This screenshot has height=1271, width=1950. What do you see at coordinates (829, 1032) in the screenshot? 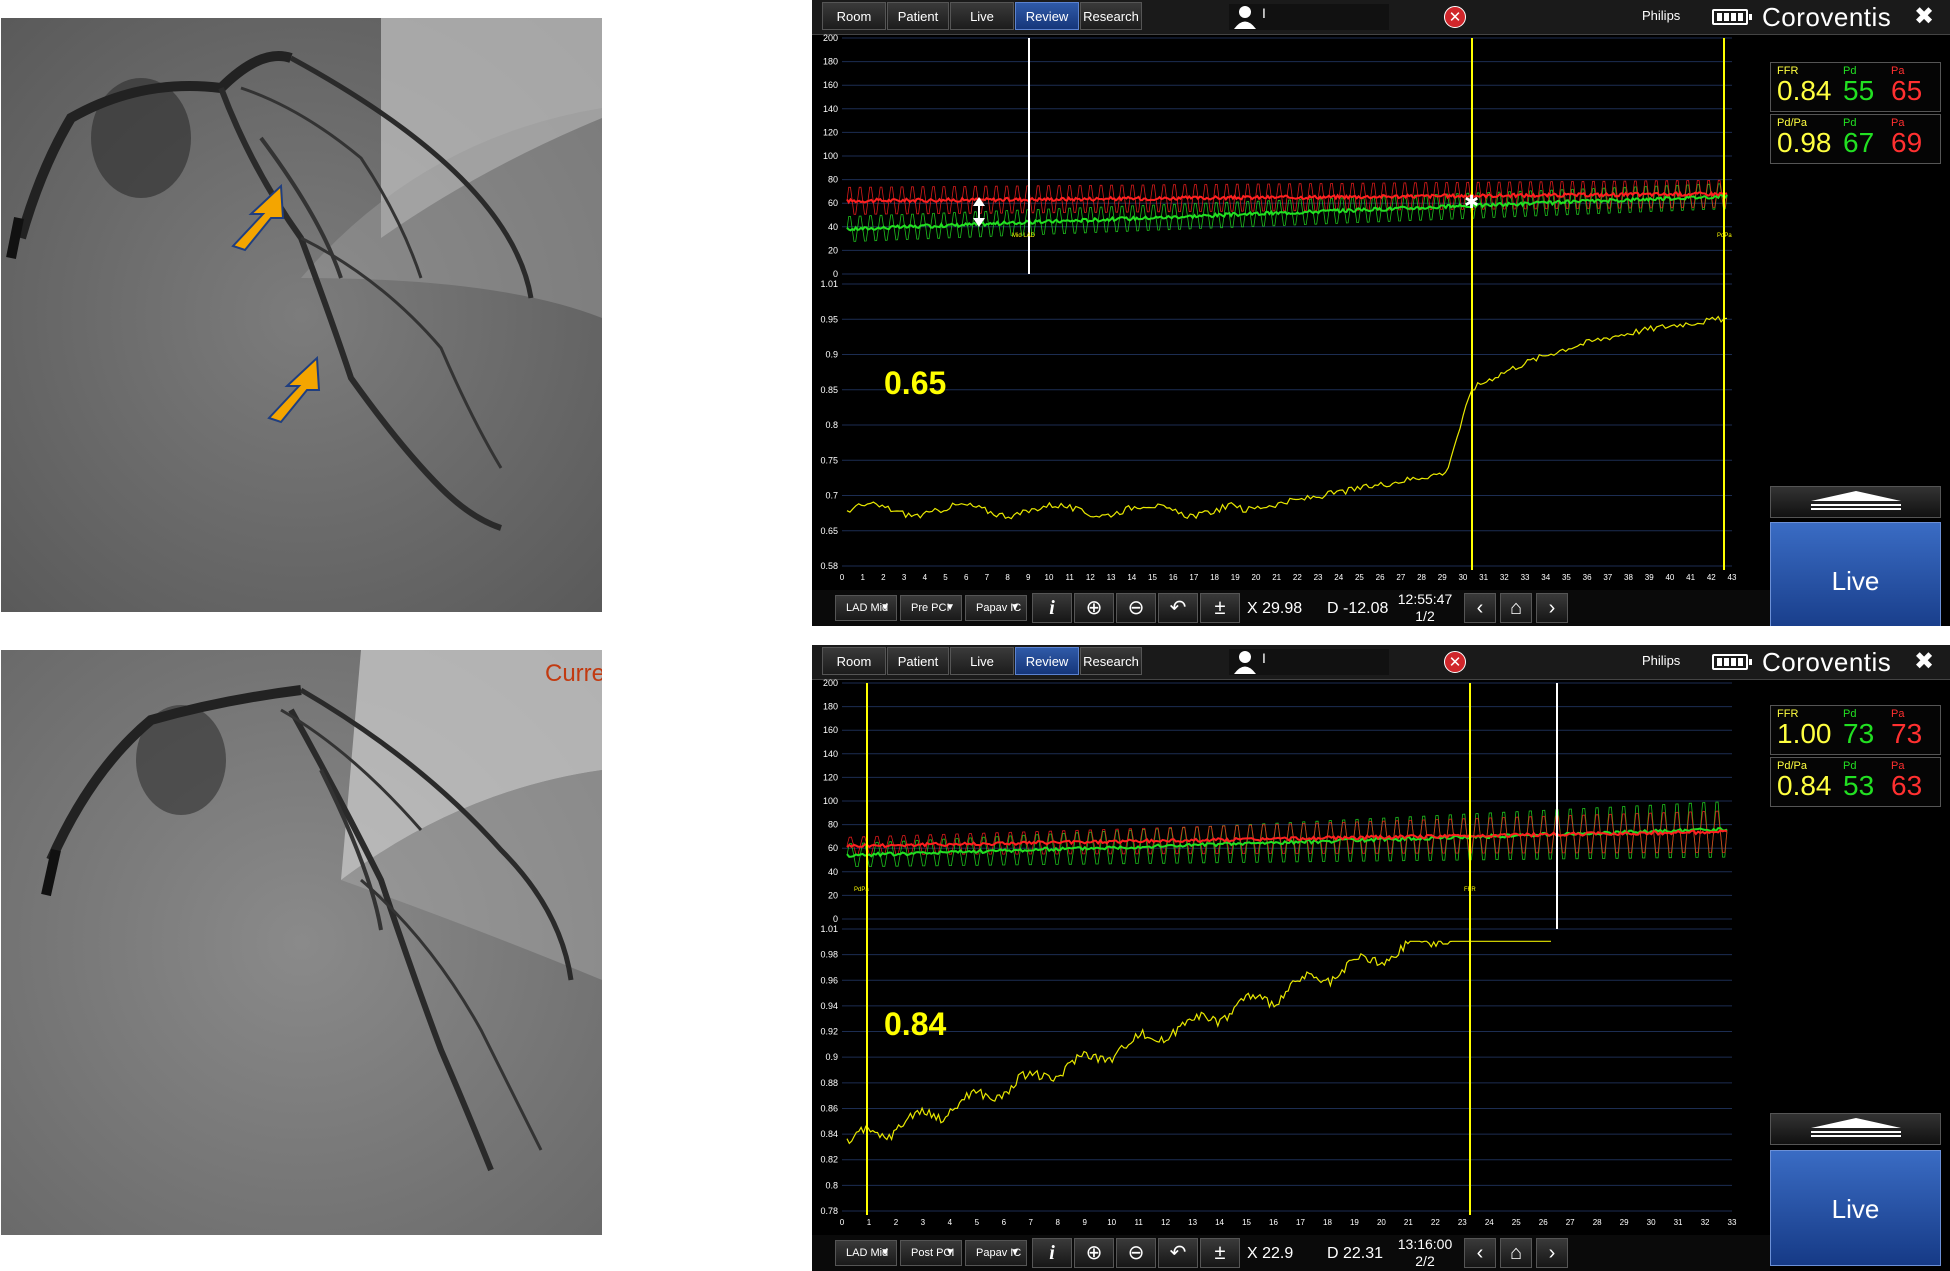
I see `ratio-y-tick: 0.92` at bounding box center [829, 1032].